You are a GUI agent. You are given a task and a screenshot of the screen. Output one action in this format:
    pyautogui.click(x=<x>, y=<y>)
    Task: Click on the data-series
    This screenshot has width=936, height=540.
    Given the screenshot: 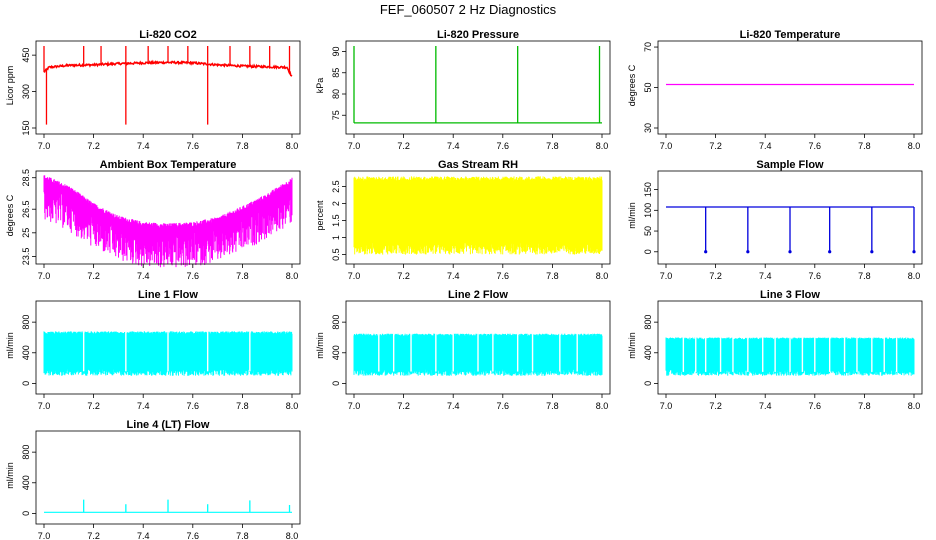 What is the action you would take?
    pyautogui.click(x=168, y=68)
    